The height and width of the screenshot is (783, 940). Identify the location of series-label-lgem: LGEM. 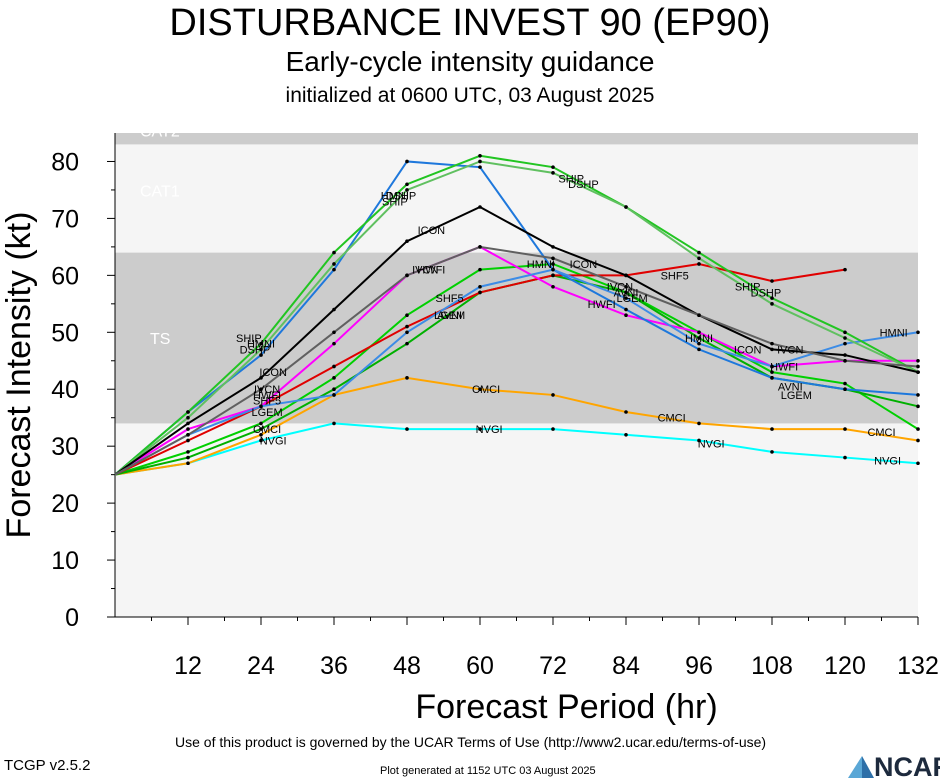
(631, 299).